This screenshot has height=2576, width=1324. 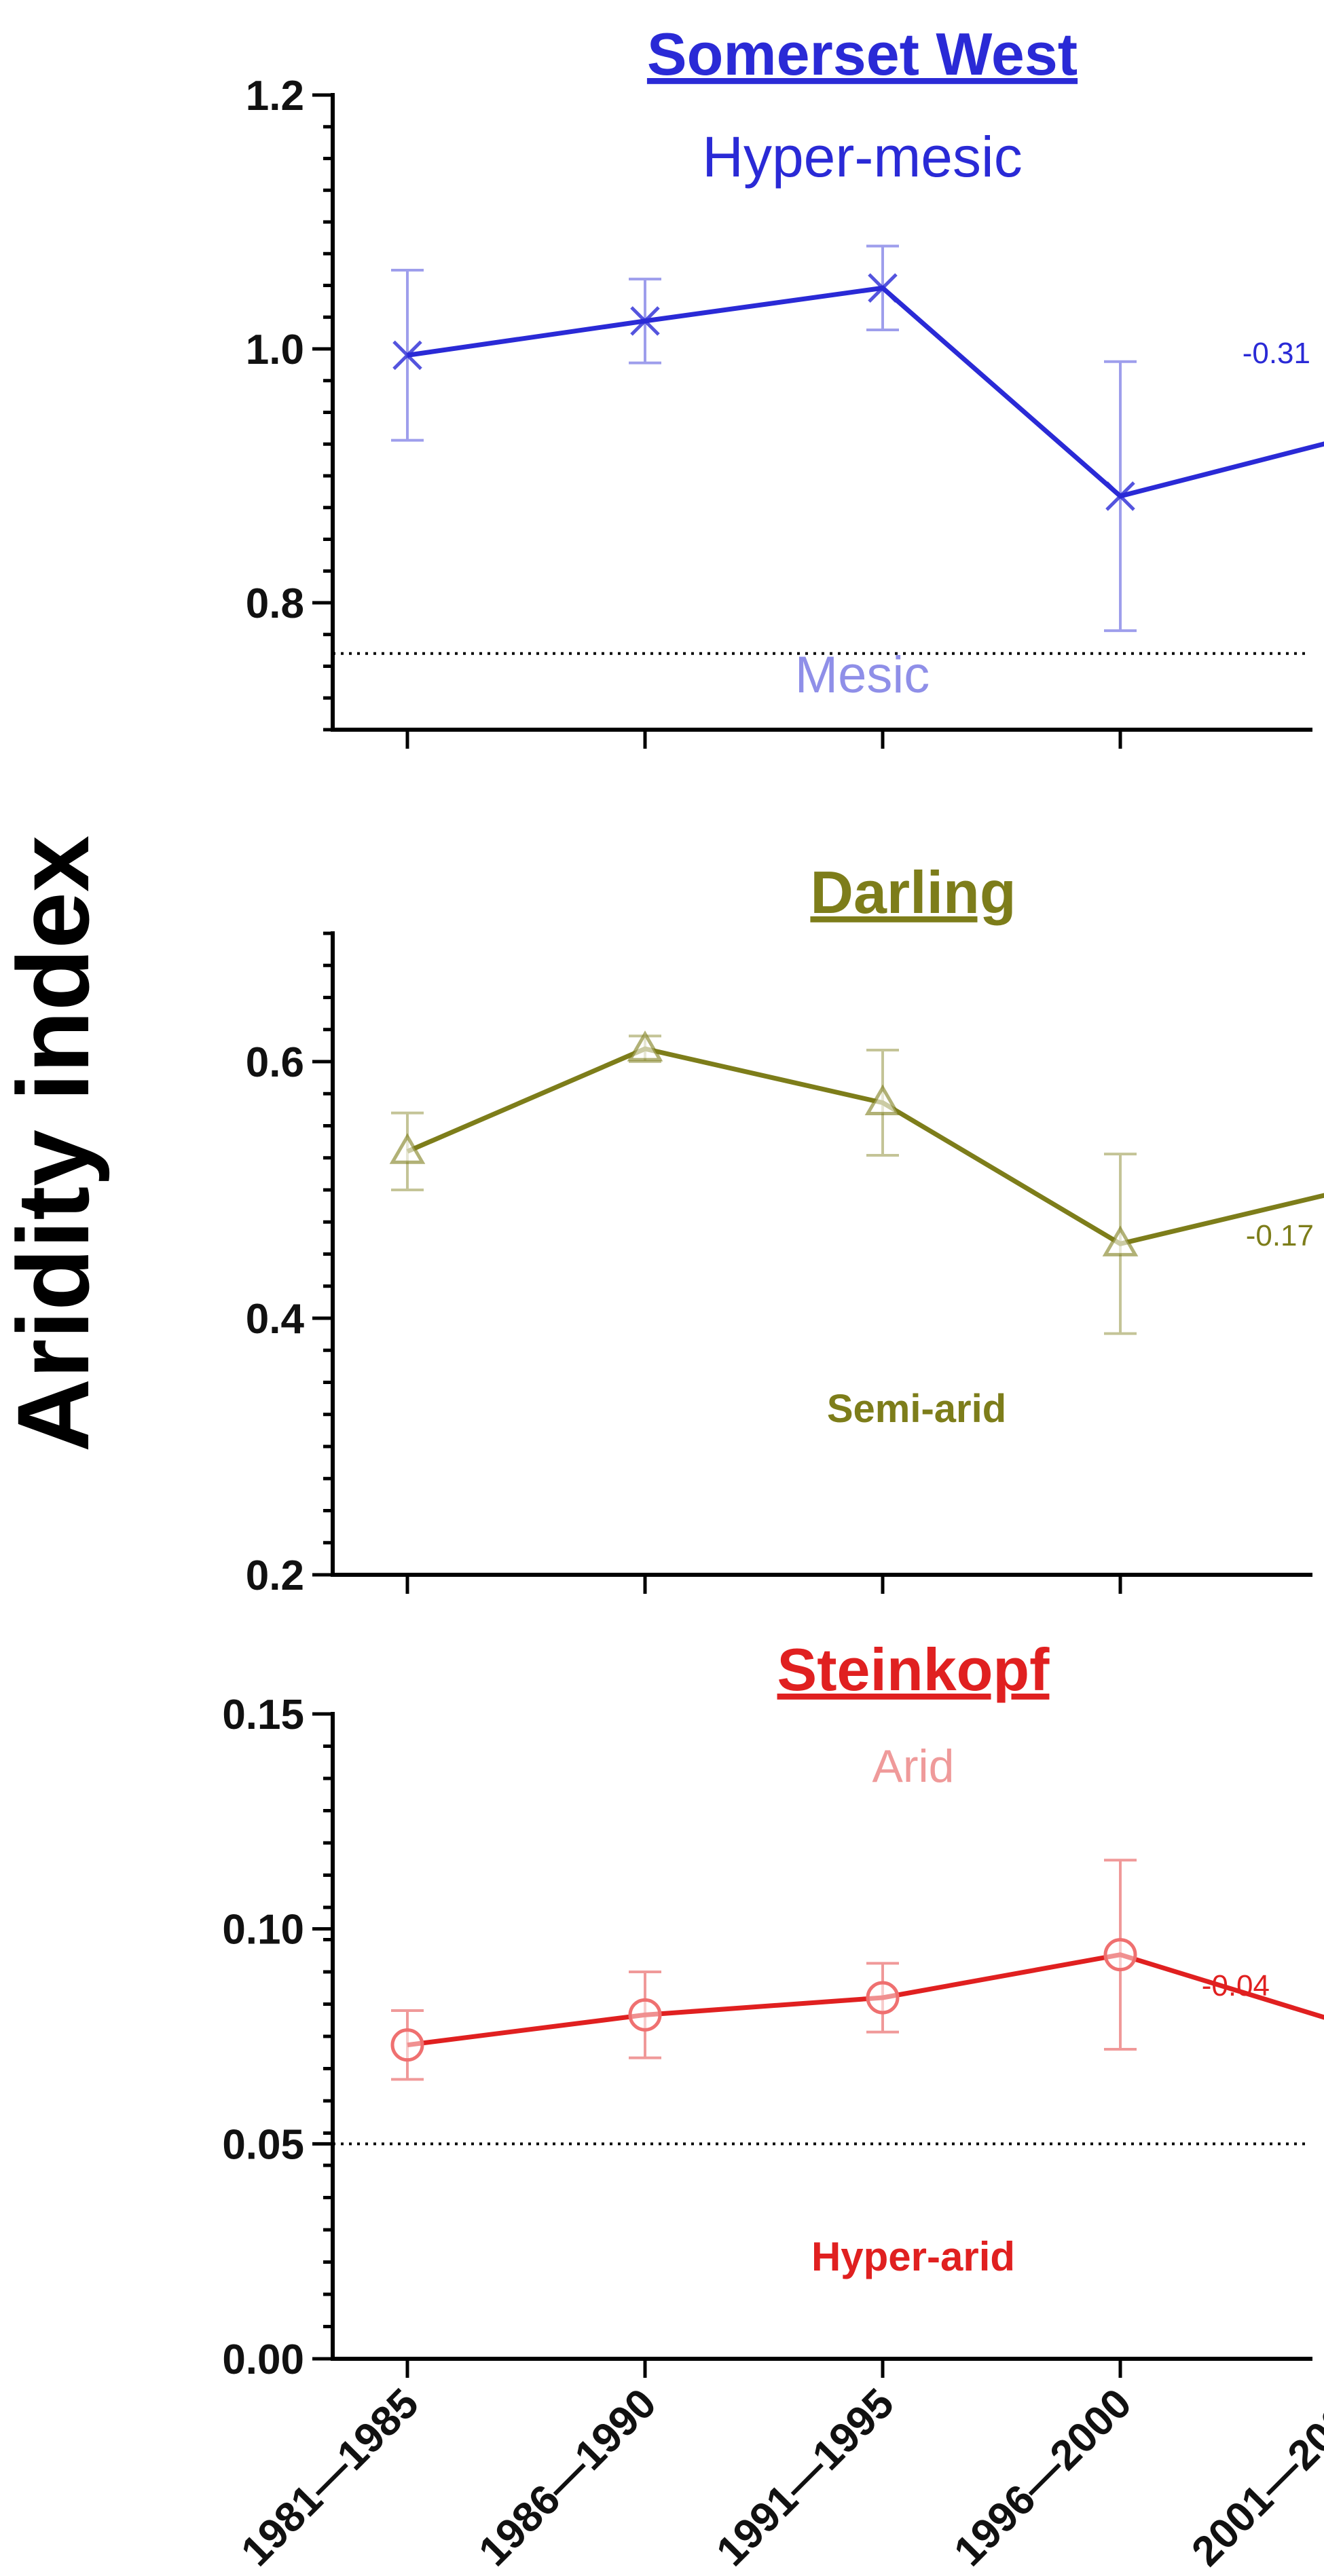 What do you see at coordinates (1043, 2478) in the screenshot?
I see `x-tick-label: 1996—2000` at bounding box center [1043, 2478].